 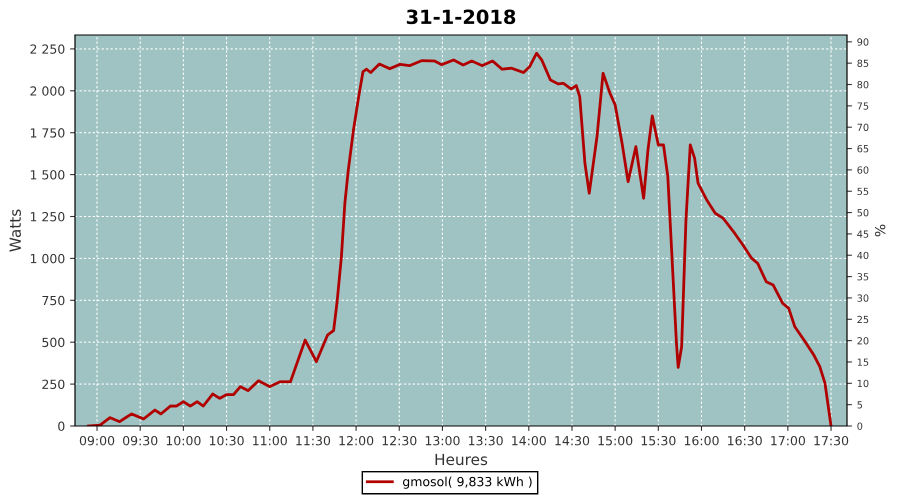 I want to click on y2-tick-label: 90, so click(x=862, y=42).